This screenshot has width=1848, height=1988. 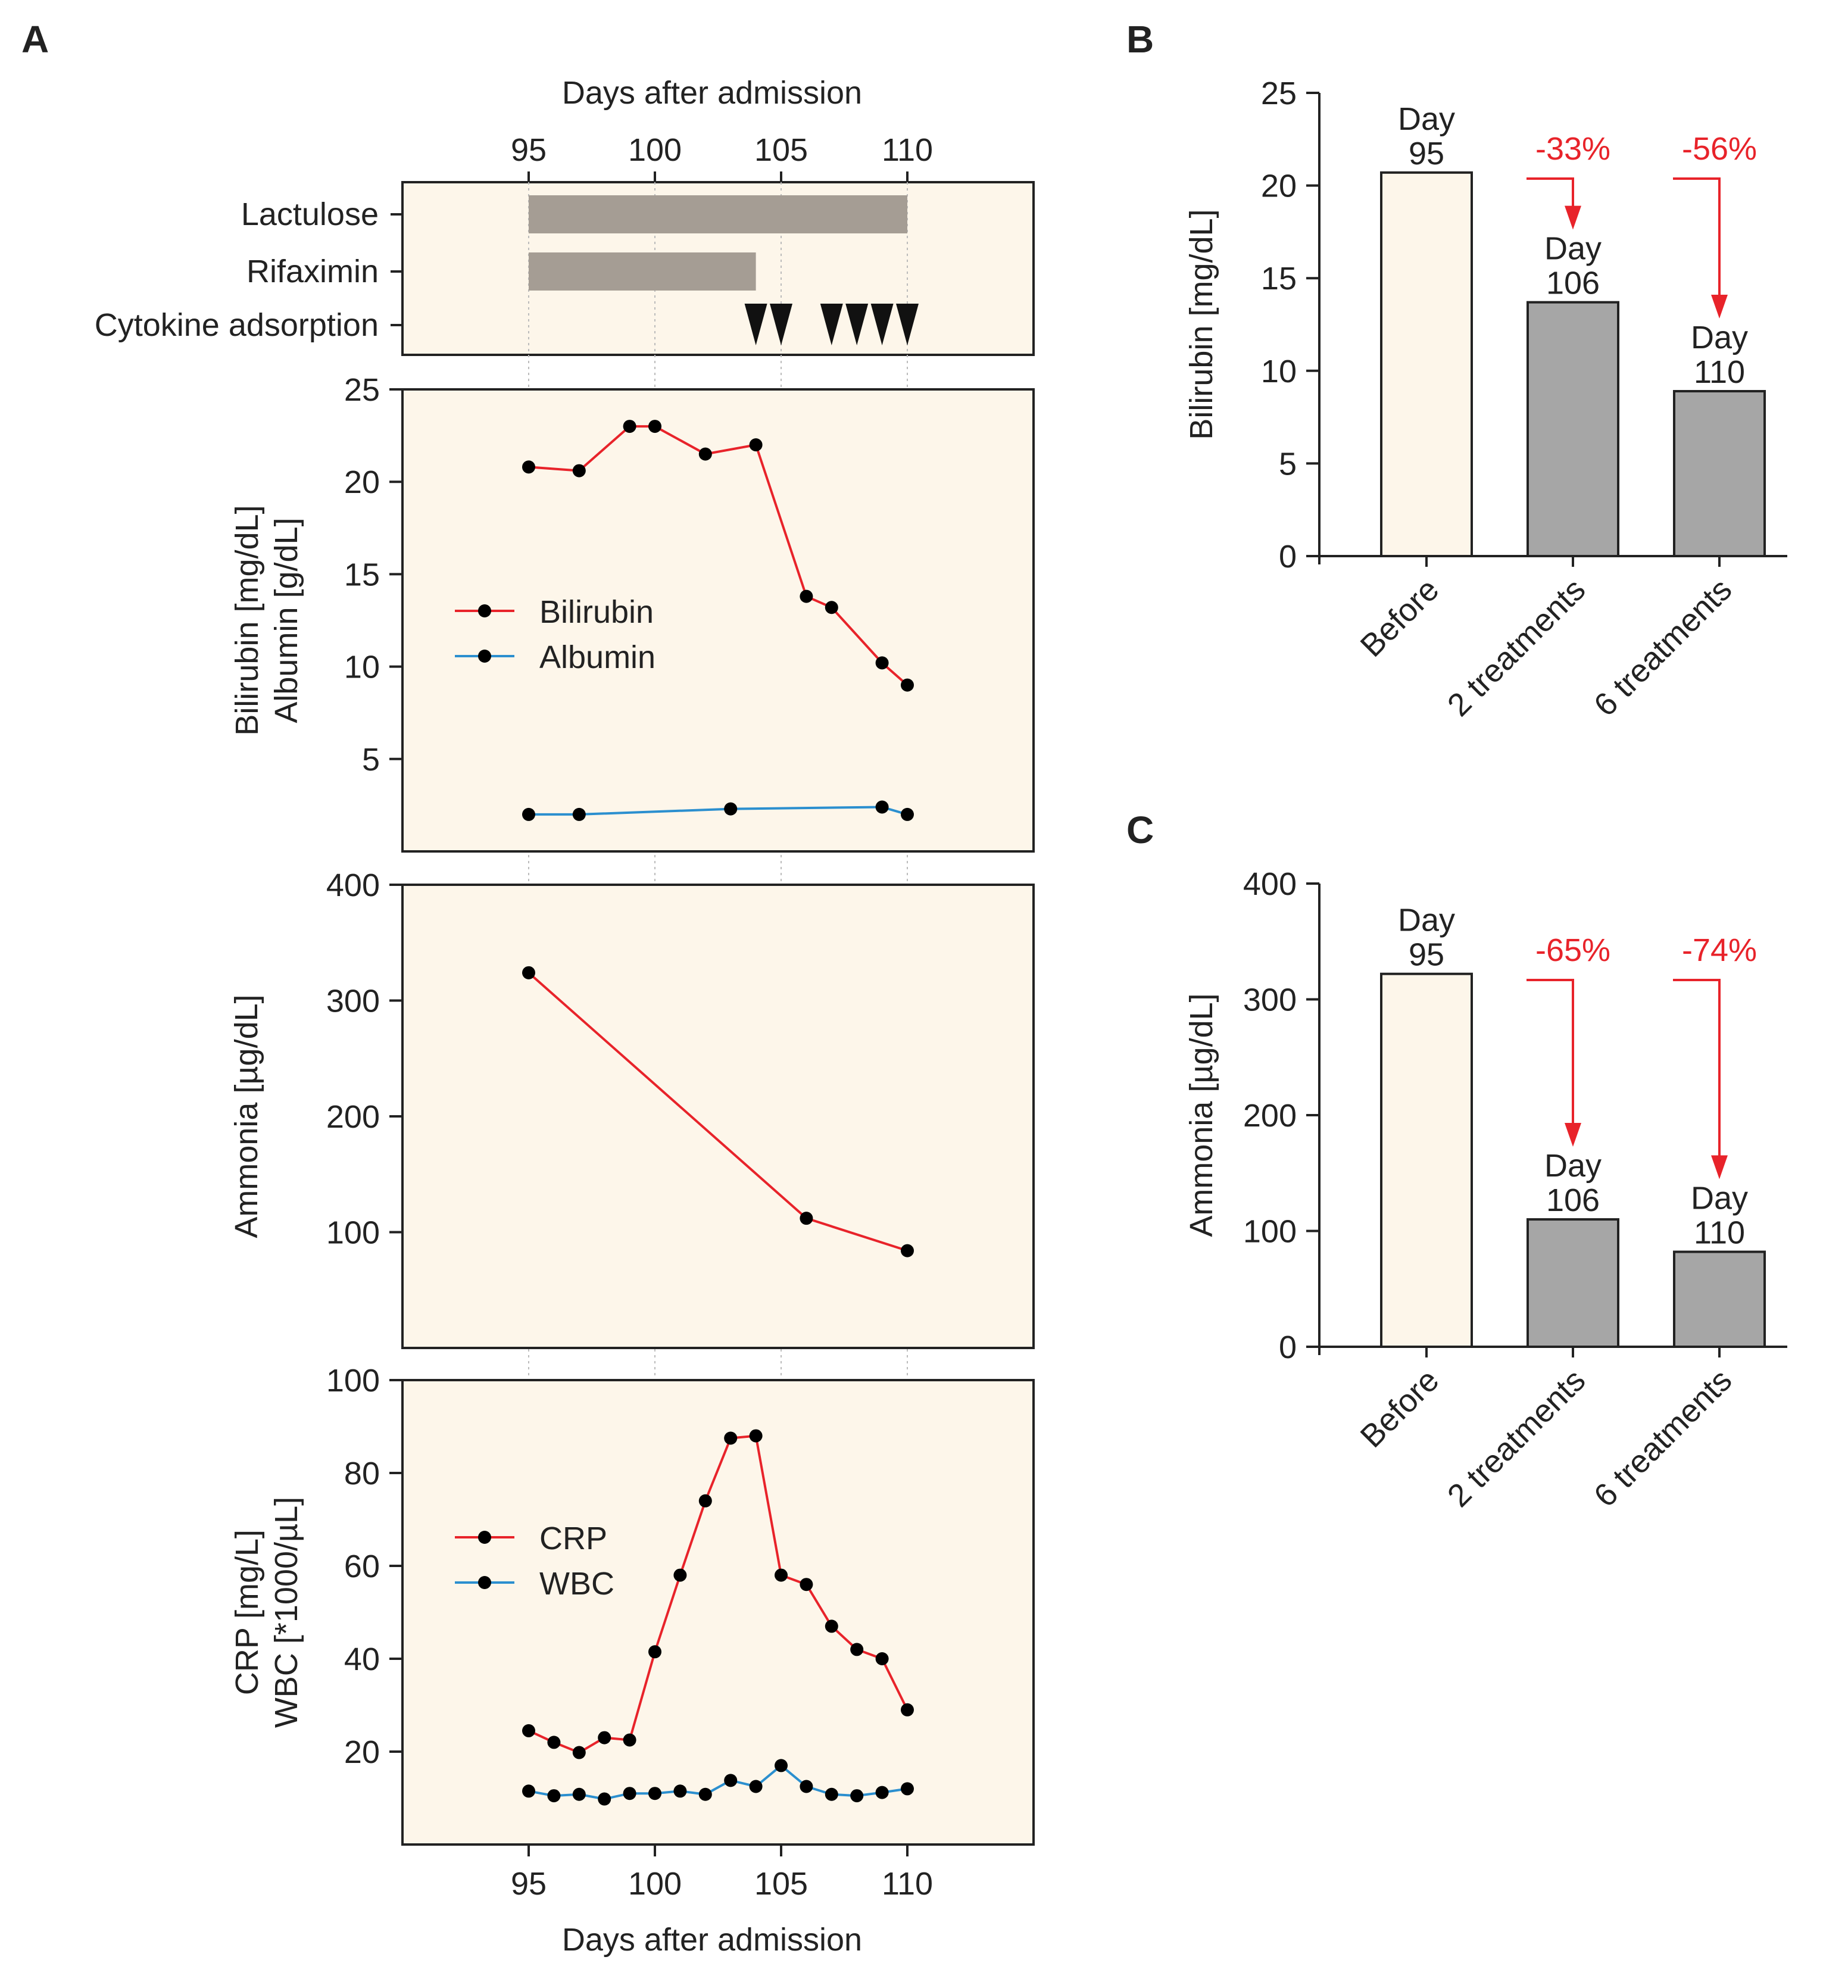 I want to click on track-label: Lactulose, so click(x=310, y=214).